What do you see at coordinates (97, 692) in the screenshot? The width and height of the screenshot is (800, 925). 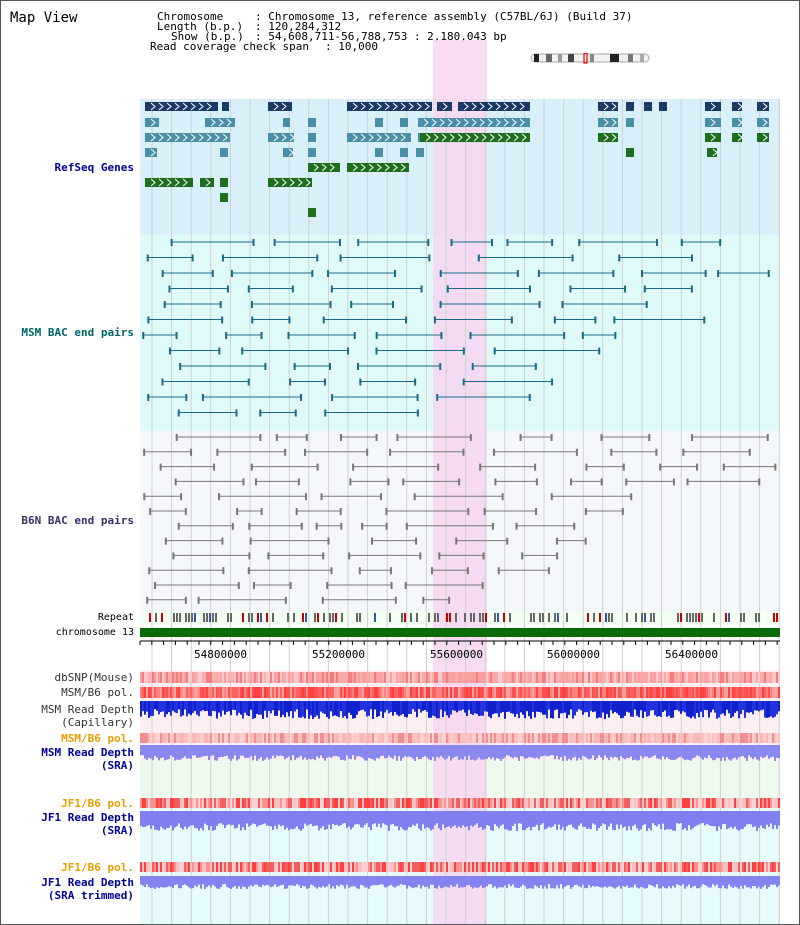 I see `track-label-msm-b6-pol: MSM/B6 pol.` at bounding box center [97, 692].